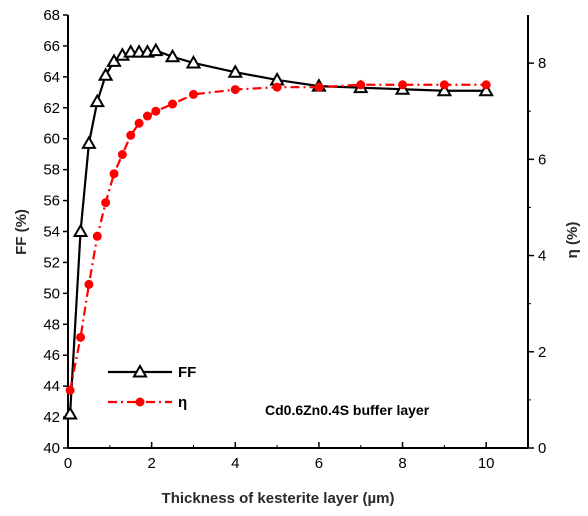  Describe the element at coordinates (542, 352) in the screenshot. I see `y-right-tick-label: 2` at that location.